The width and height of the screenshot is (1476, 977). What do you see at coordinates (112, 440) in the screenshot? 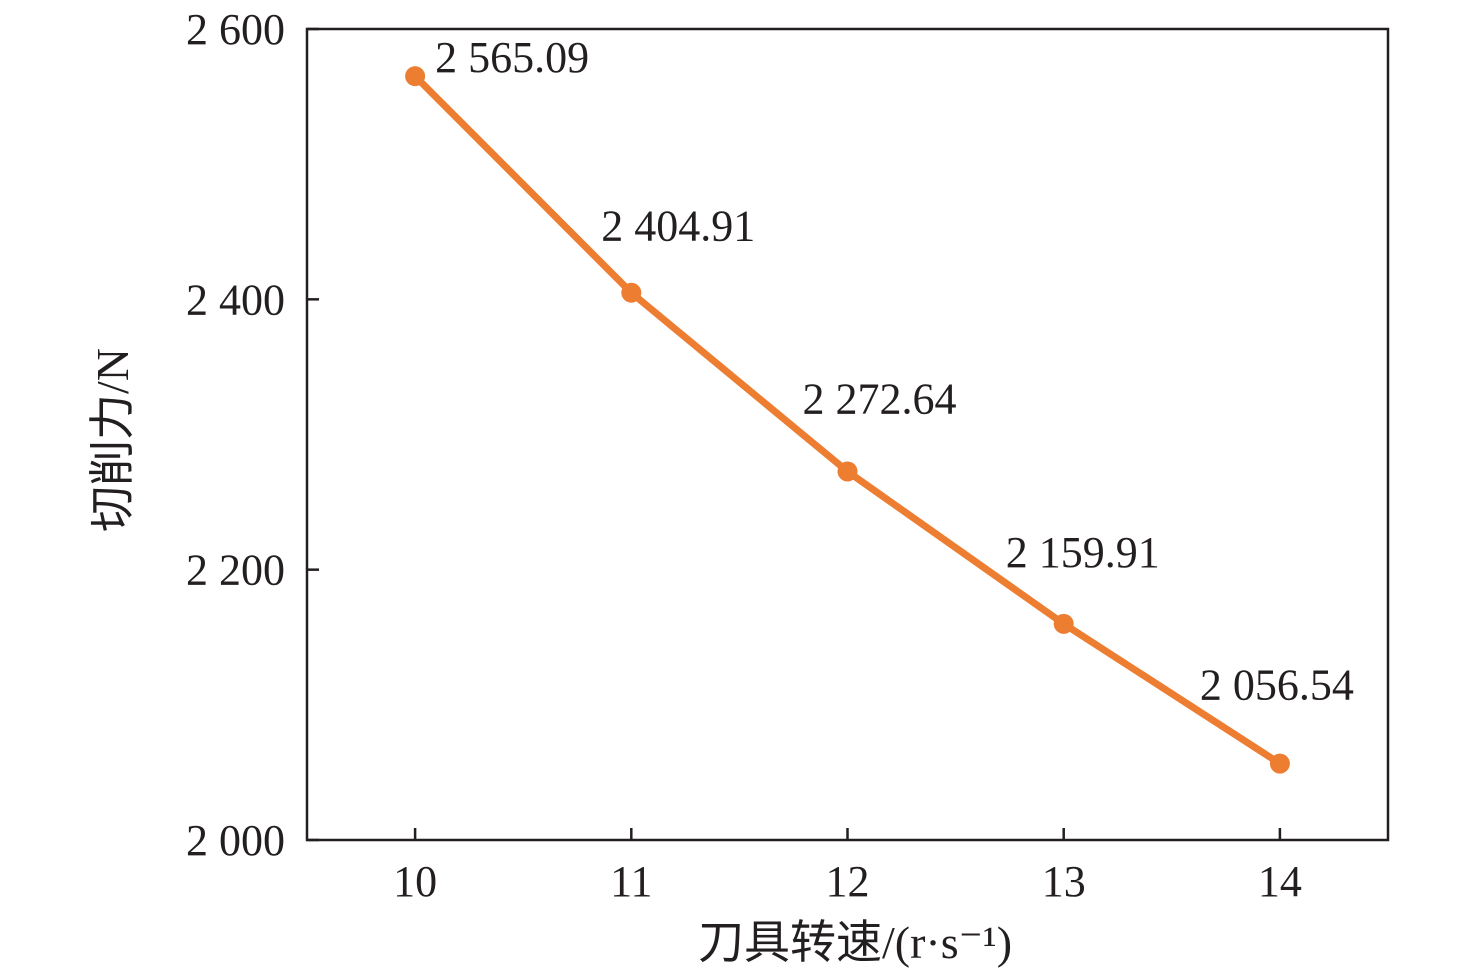
I see `y-axis-label: 切削力/N` at bounding box center [112, 440].